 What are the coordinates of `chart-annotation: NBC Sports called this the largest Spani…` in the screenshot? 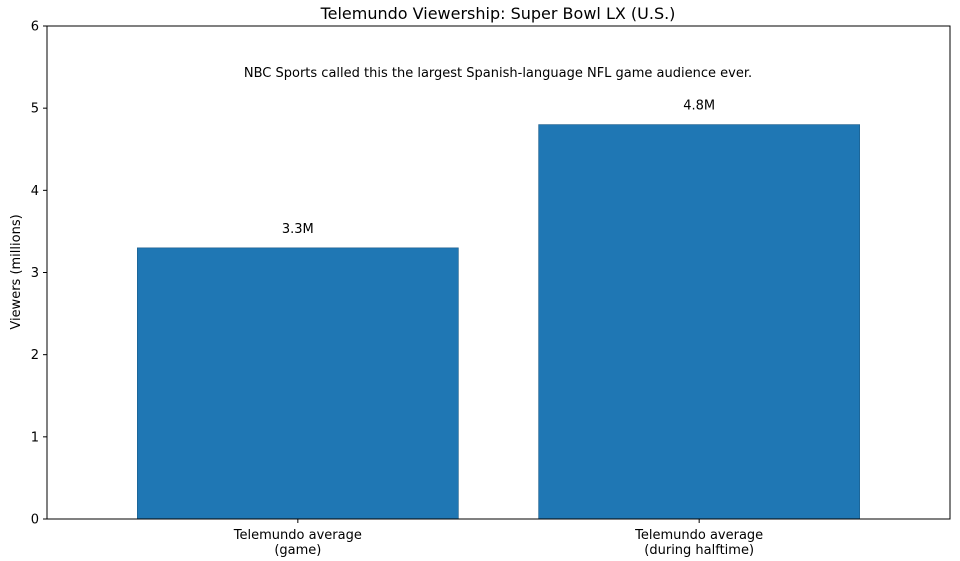 It's located at (498, 73).